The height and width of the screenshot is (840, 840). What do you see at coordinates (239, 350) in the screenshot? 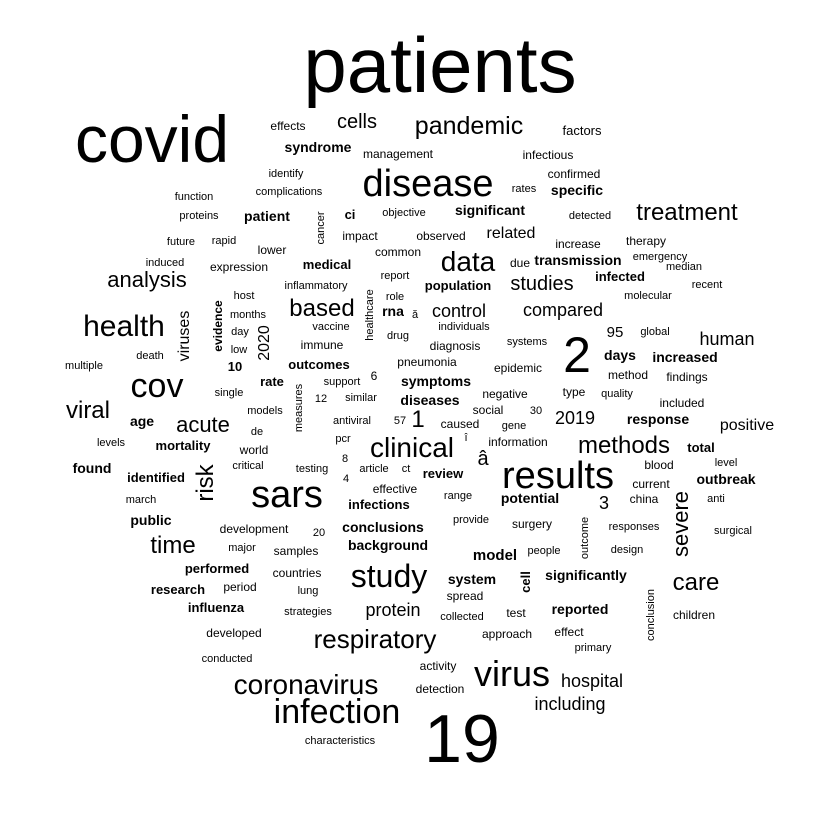
I see `word-low: low` at bounding box center [239, 350].